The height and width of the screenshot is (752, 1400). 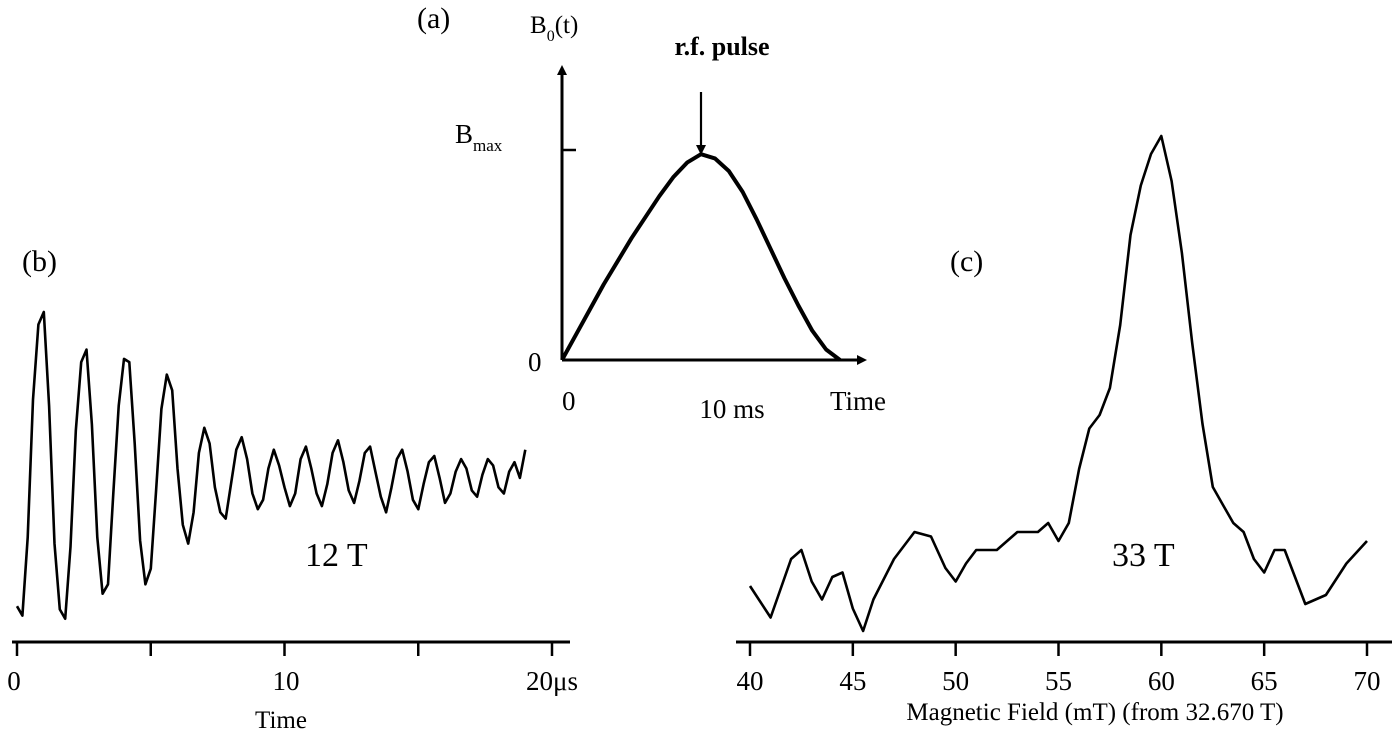 I want to click on panel-a-ytick-label-bmax: Bmax, so click(x=479, y=137).